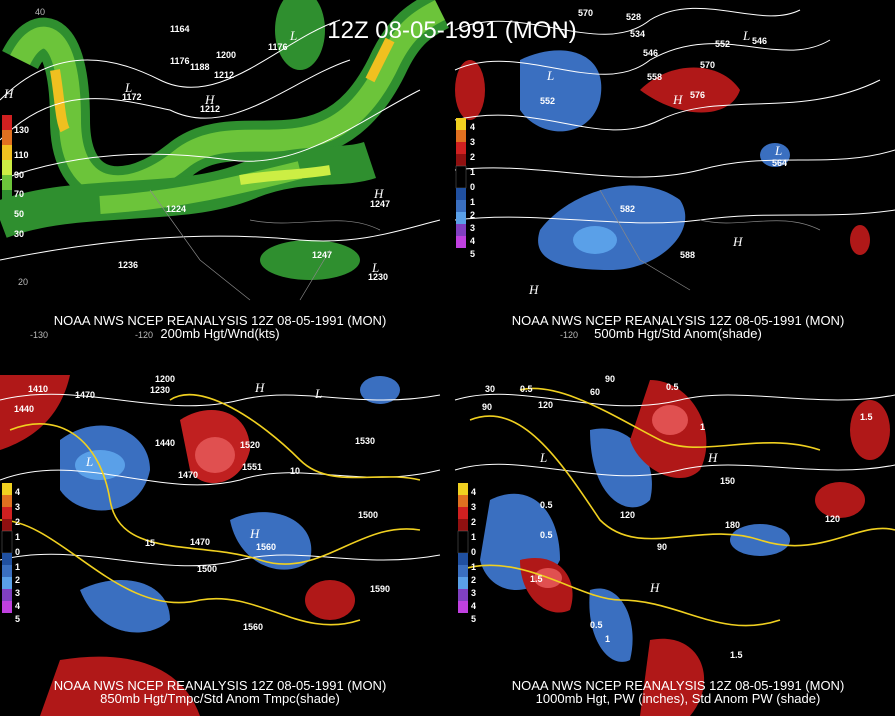 The height and width of the screenshot is (716, 895). What do you see at coordinates (210, 109) in the screenshot?
I see `contour-label: 1212` at bounding box center [210, 109].